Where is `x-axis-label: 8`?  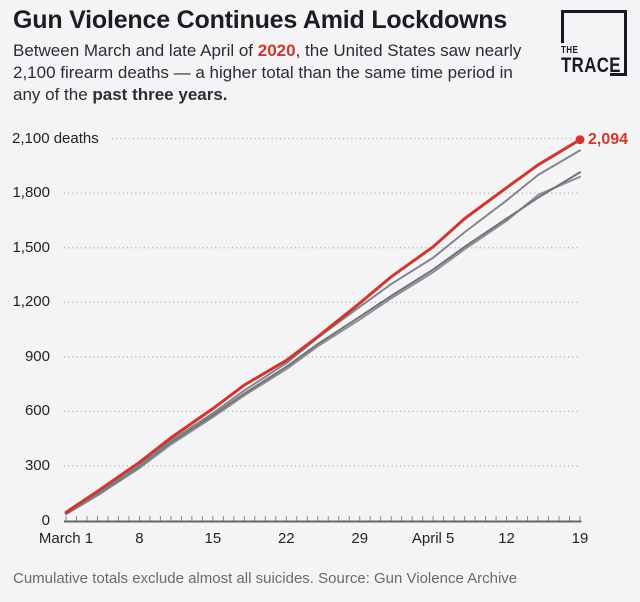
x-axis-label: 8 is located at coordinates (139, 538).